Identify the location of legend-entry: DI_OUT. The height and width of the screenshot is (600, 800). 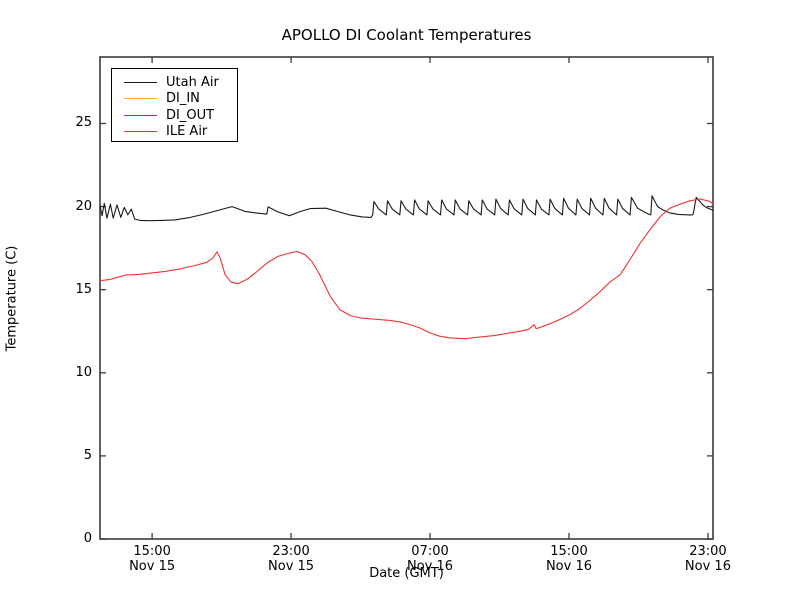
(174, 115).